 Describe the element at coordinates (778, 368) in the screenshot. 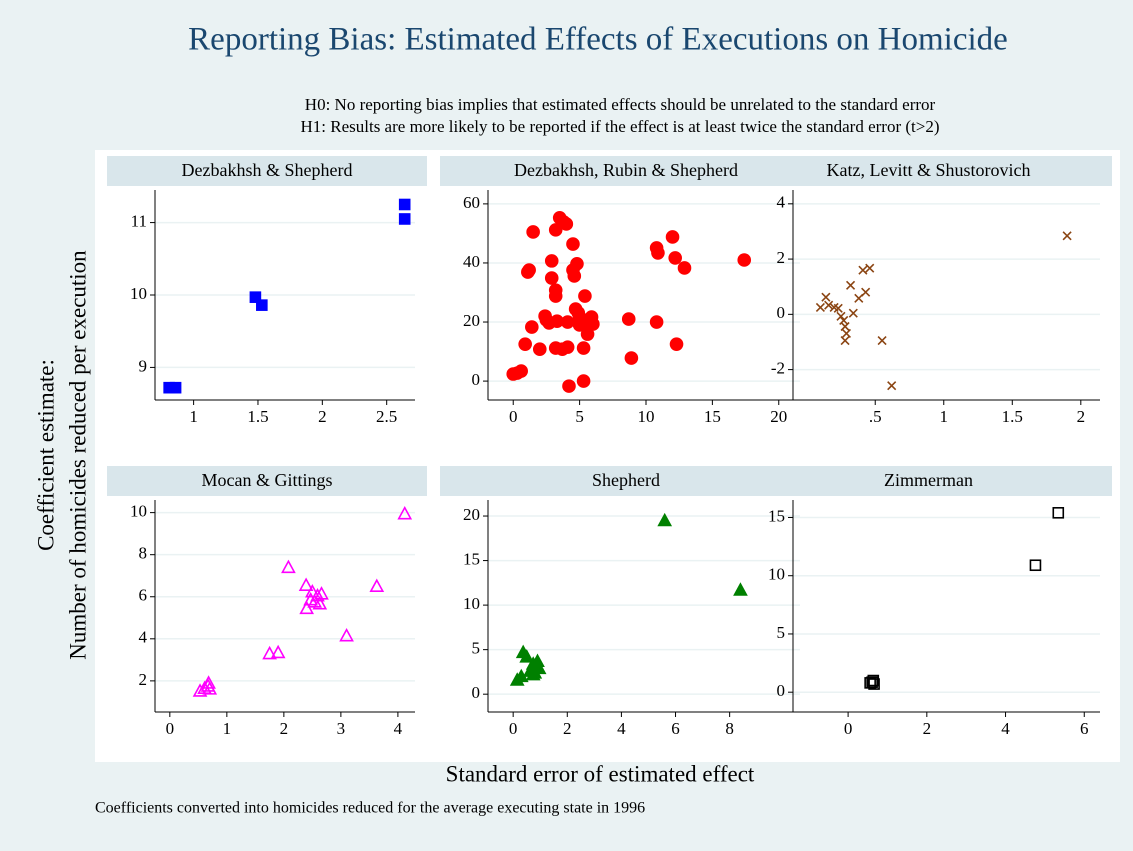

I see `y-tick-label: -2` at that location.